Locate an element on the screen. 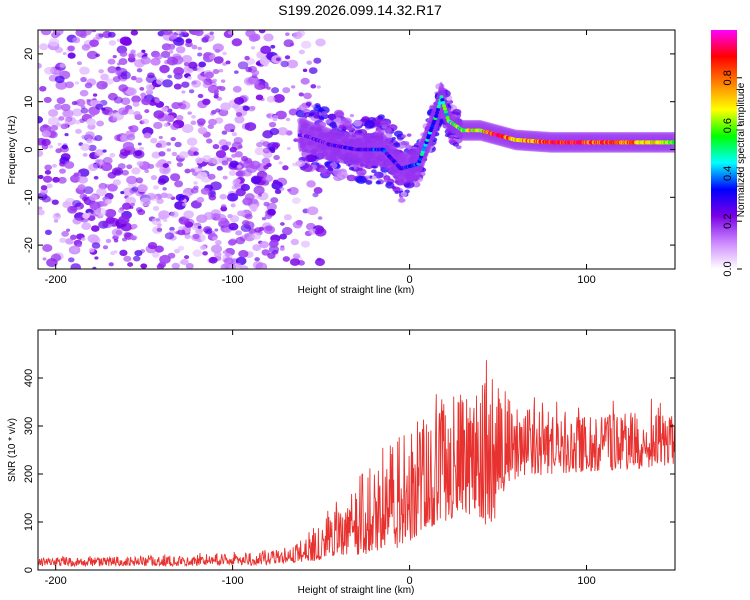  ridge-core is located at coordinates (437, 113).